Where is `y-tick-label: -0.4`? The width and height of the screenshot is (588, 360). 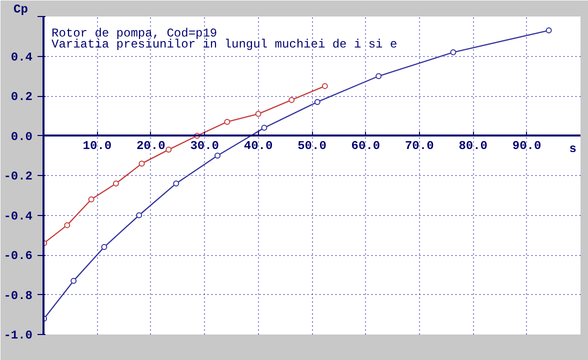 y-tick-label: -0.4 is located at coordinates (18, 216).